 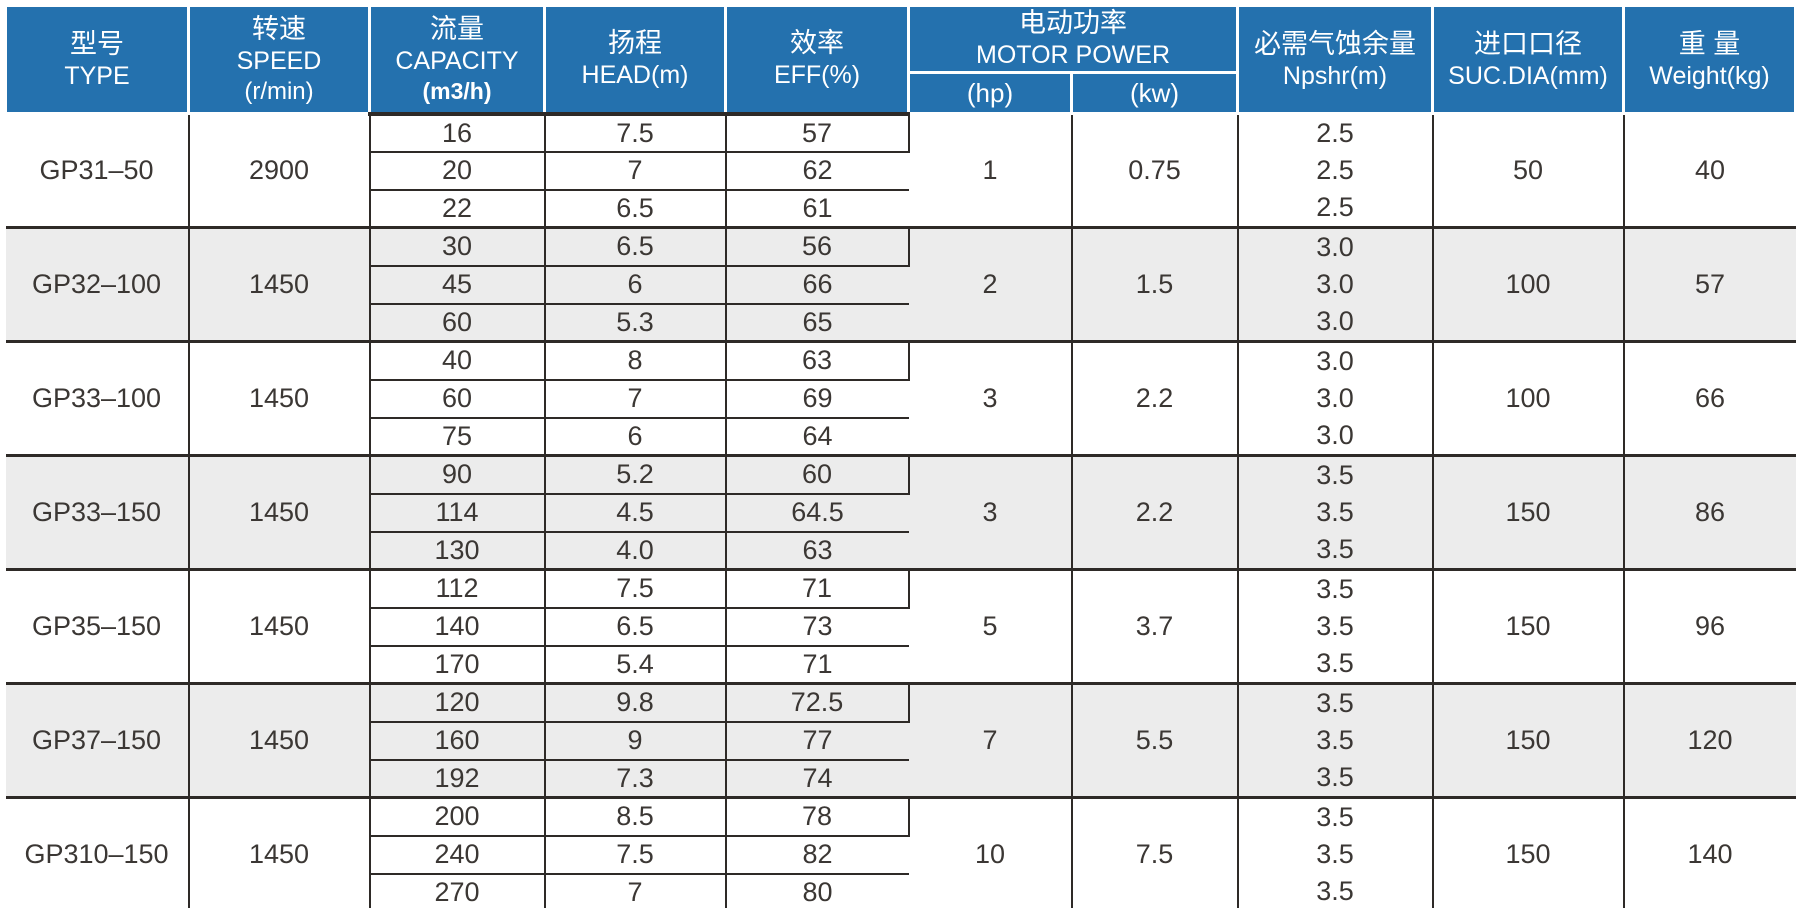 What do you see at coordinates (1073, 39) in the screenshot?
I see `col-header-motor-power: 电动功率 MOTOR POWER` at bounding box center [1073, 39].